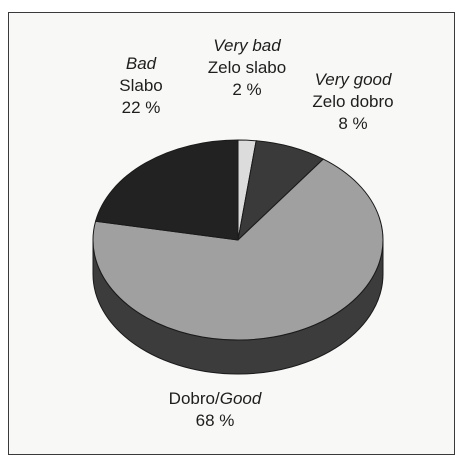  Describe the element at coordinates (141, 63) in the screenshot. I see `slice-label-bad-en: Bad` at that location.